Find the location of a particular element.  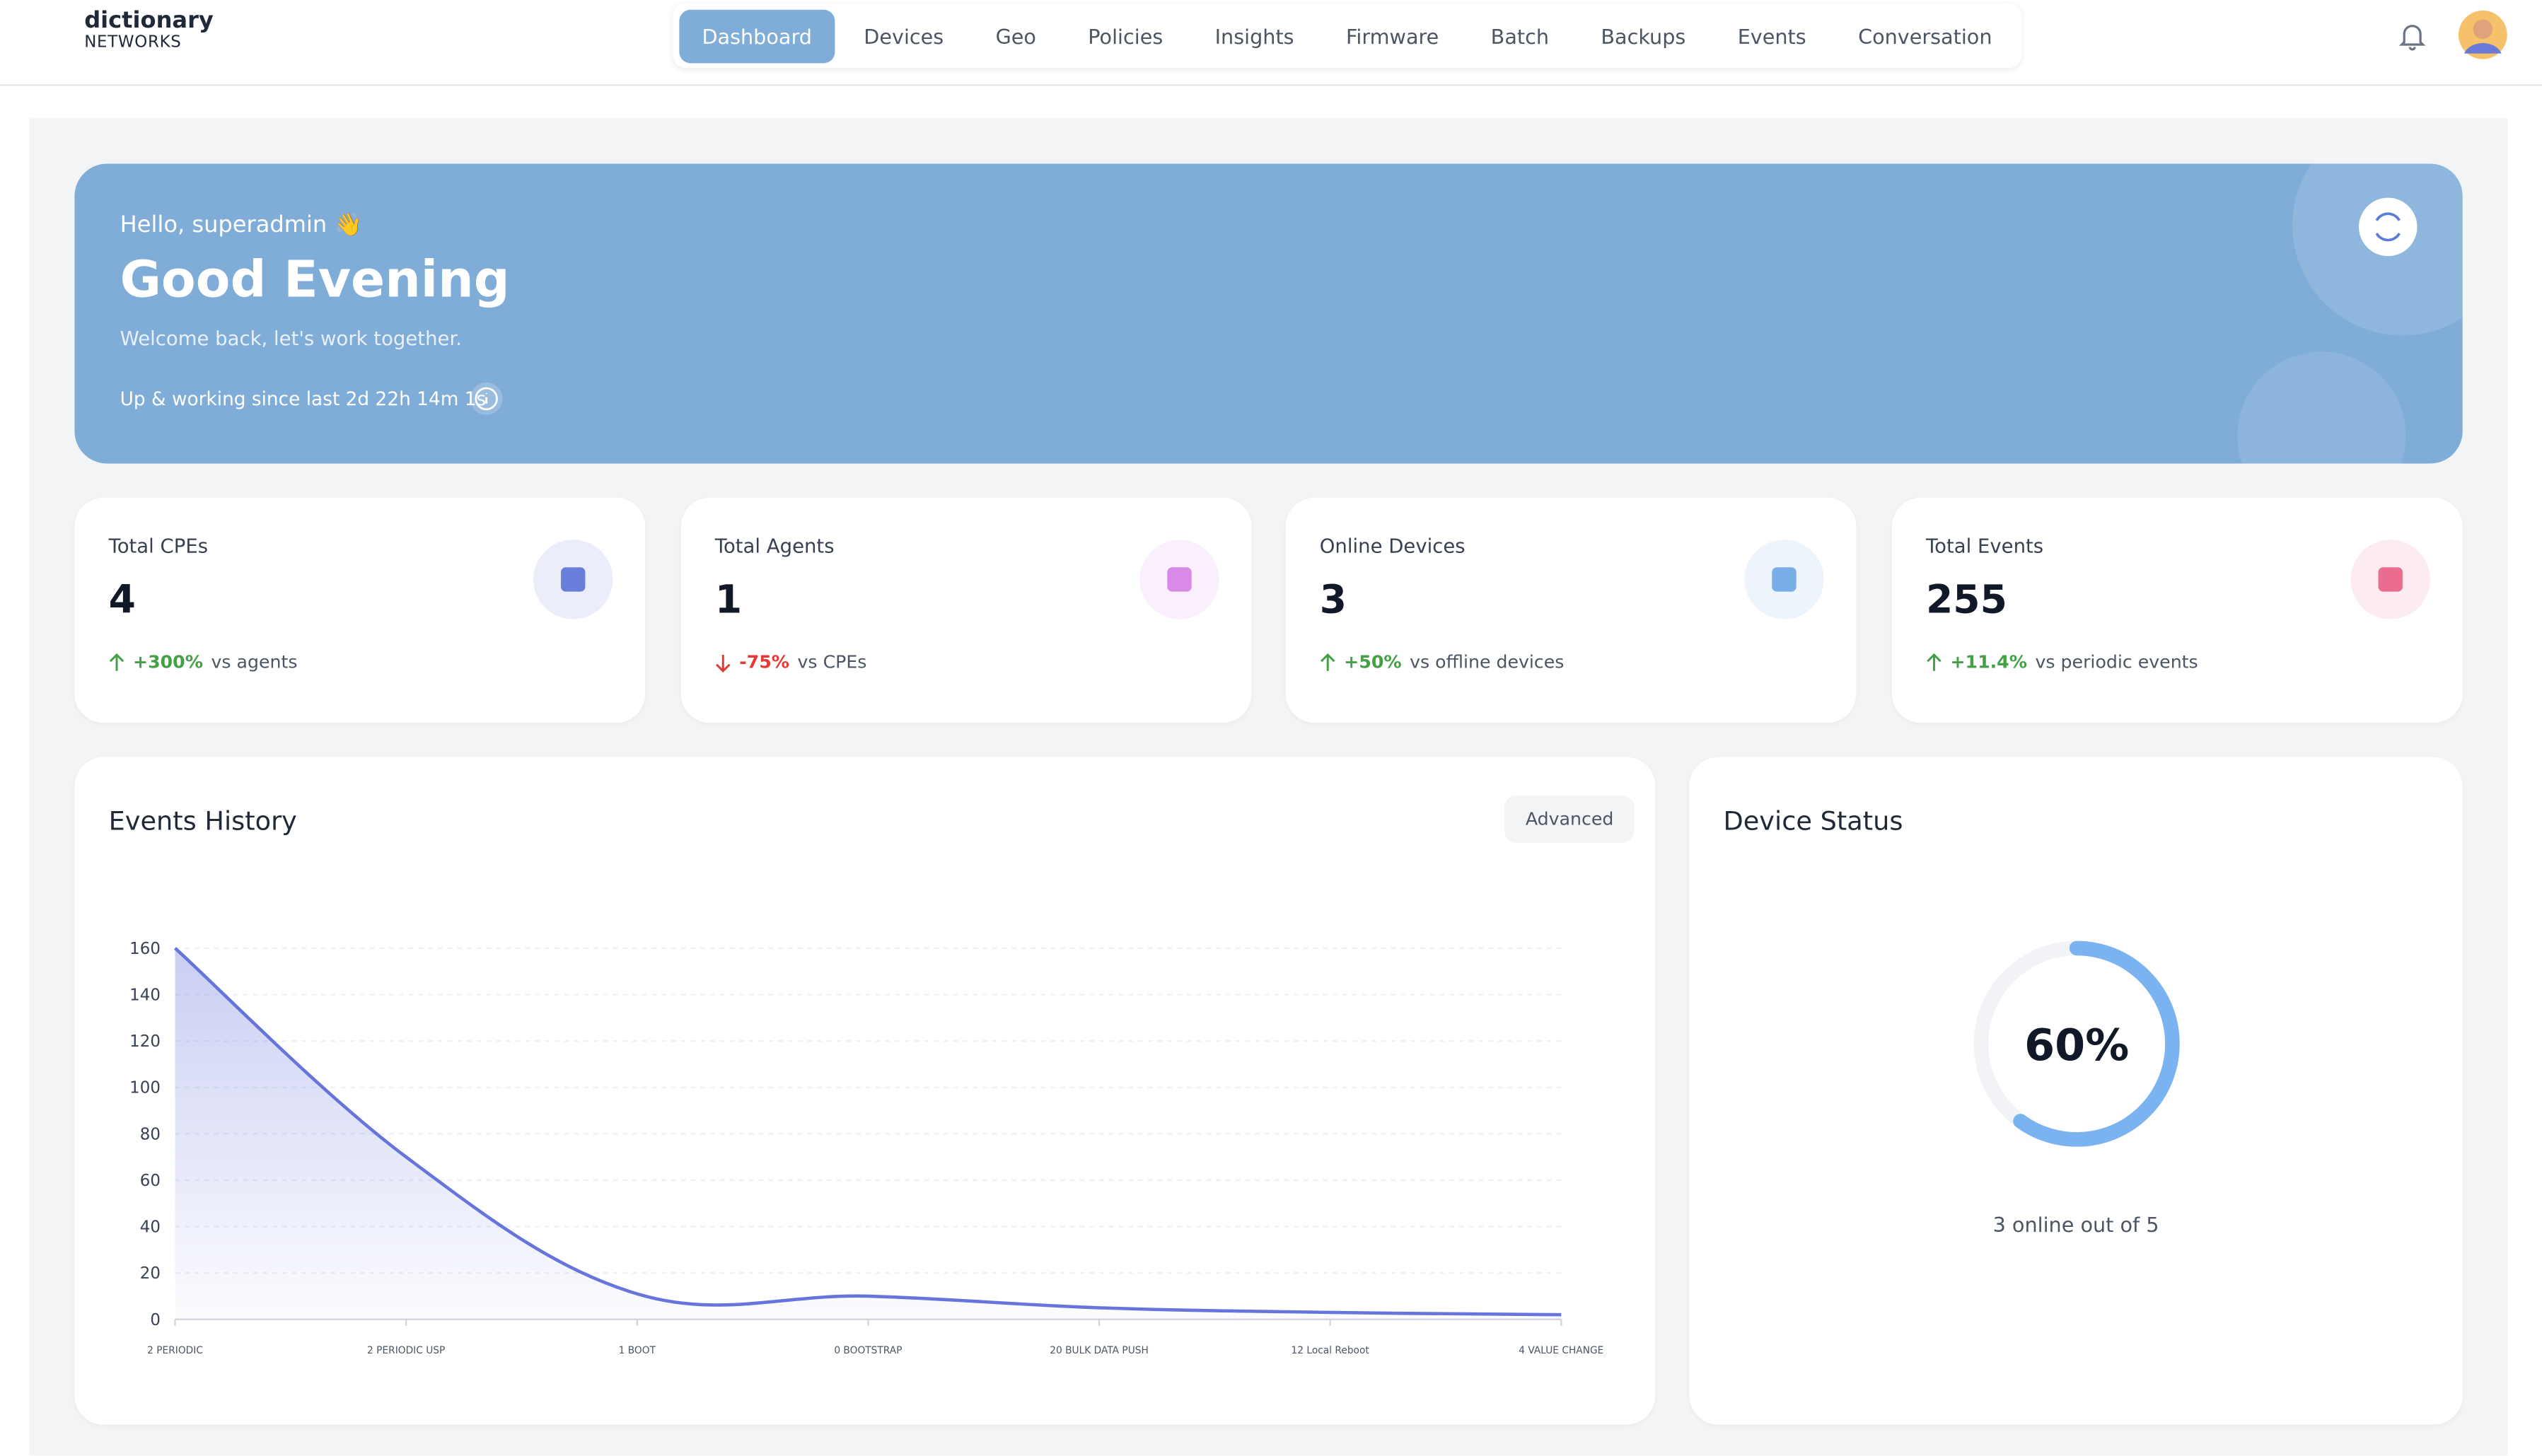

info-icon is located at coordinates (486, 399).